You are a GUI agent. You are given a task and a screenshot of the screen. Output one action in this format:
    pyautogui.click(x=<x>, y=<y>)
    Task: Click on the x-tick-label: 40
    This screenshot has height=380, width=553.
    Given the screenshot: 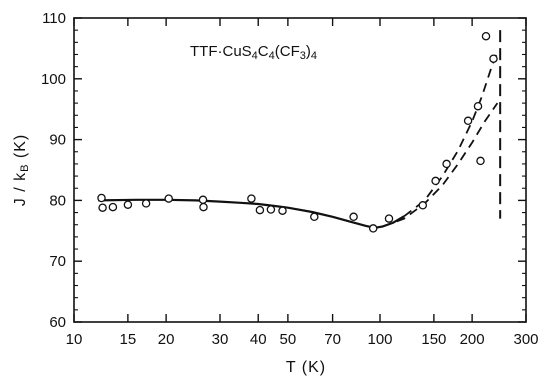 What is the action you would take?
    pyautogui.click(x=258, y=339)
    